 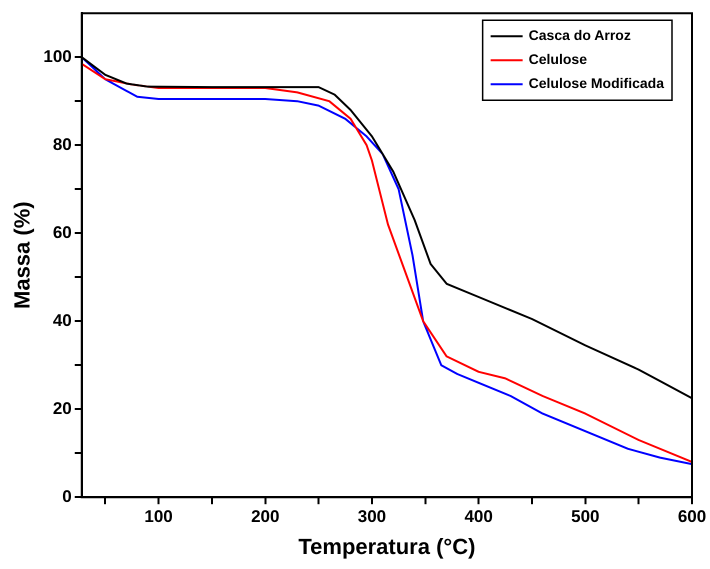 What do you see at coordinates (387, 546) in the screenshot?
I see `x-axis-title: Temperatura (°C)` at bounding box center [387, 546].